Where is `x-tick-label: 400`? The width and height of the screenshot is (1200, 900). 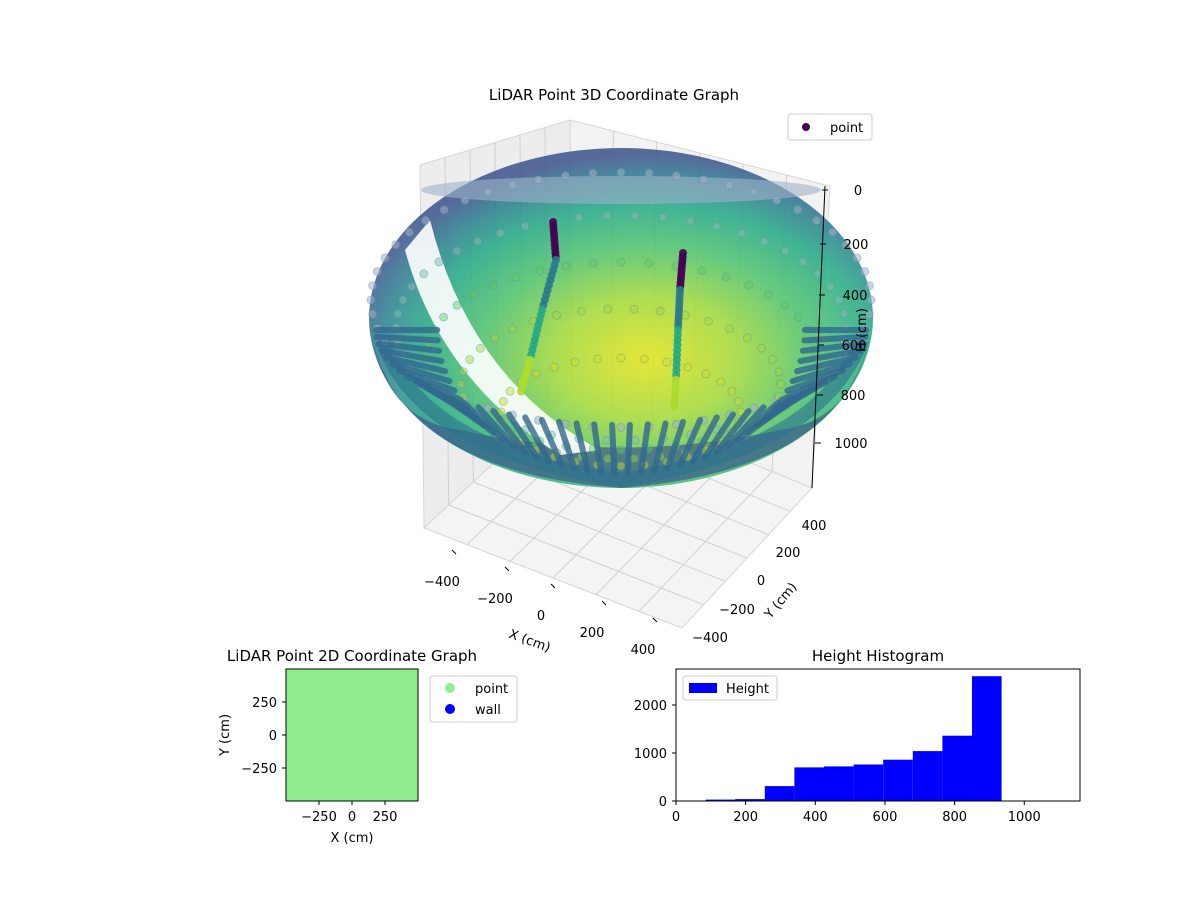 x-tick-label: 400 is located at coordinates (815, 817).